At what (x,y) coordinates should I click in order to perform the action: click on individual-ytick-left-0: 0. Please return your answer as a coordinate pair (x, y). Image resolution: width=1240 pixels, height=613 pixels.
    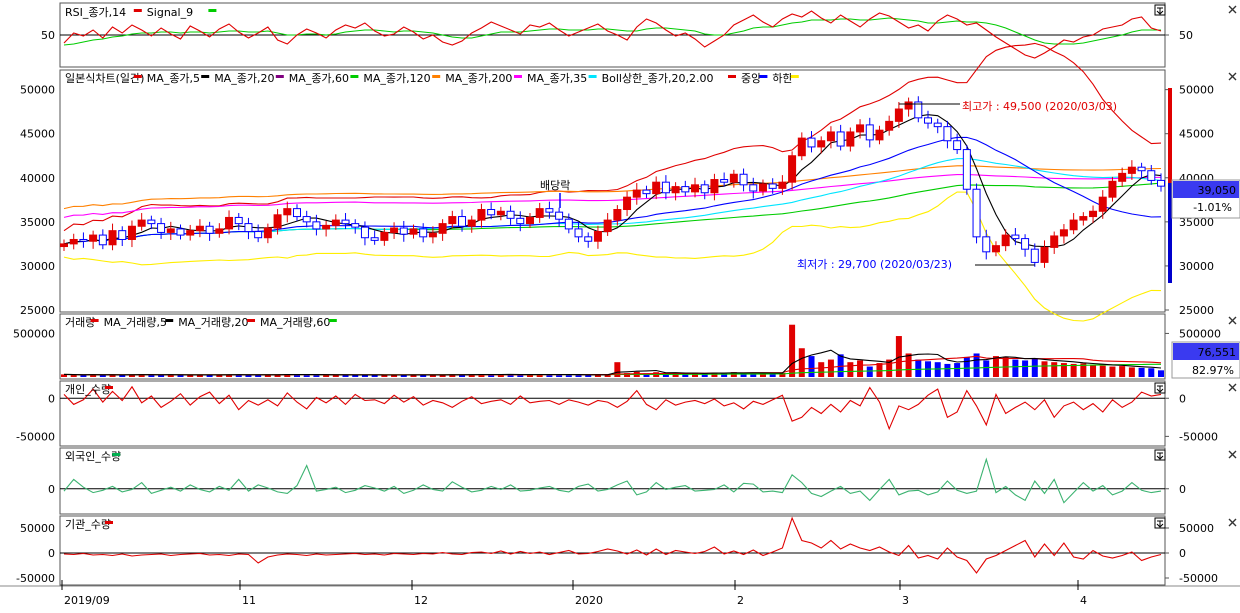
    Looking at the image, I should click on (51, 398).